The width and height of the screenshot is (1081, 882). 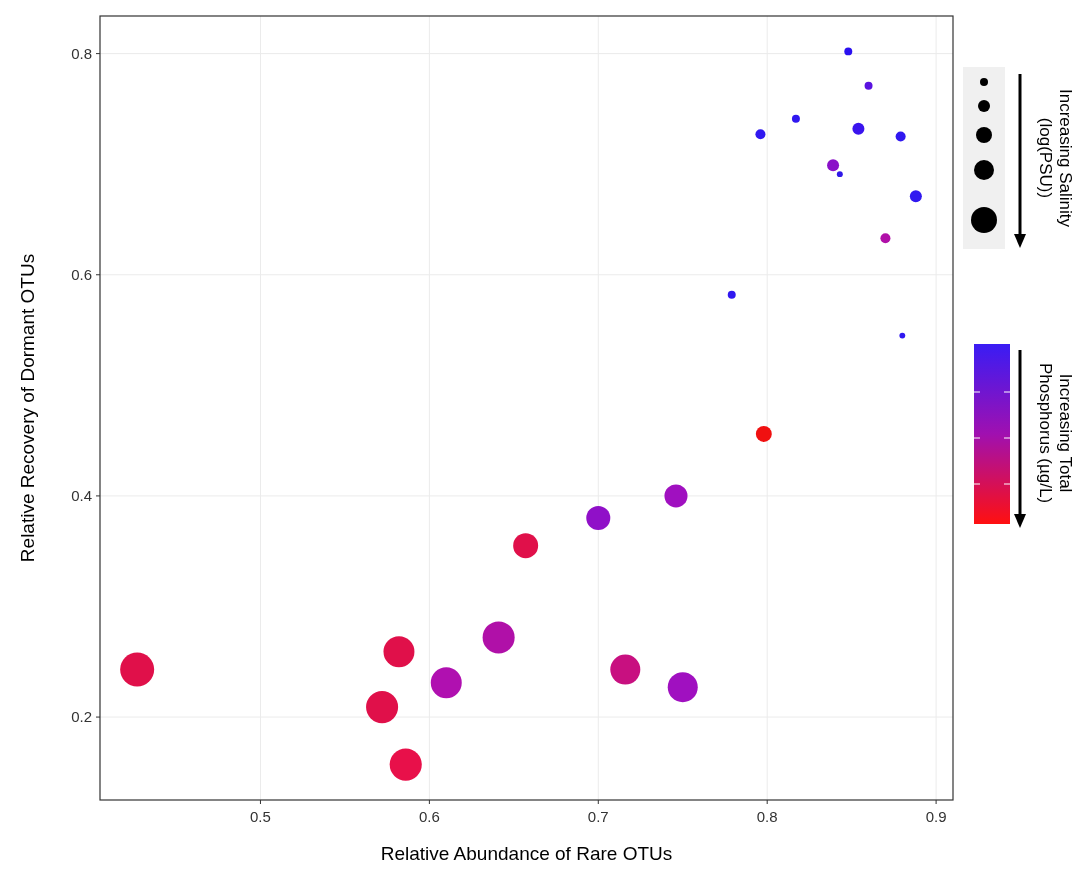 I want to click on y-axis-title: Relative Recovery of Dormant OTUs, so click(x=27, y=408).